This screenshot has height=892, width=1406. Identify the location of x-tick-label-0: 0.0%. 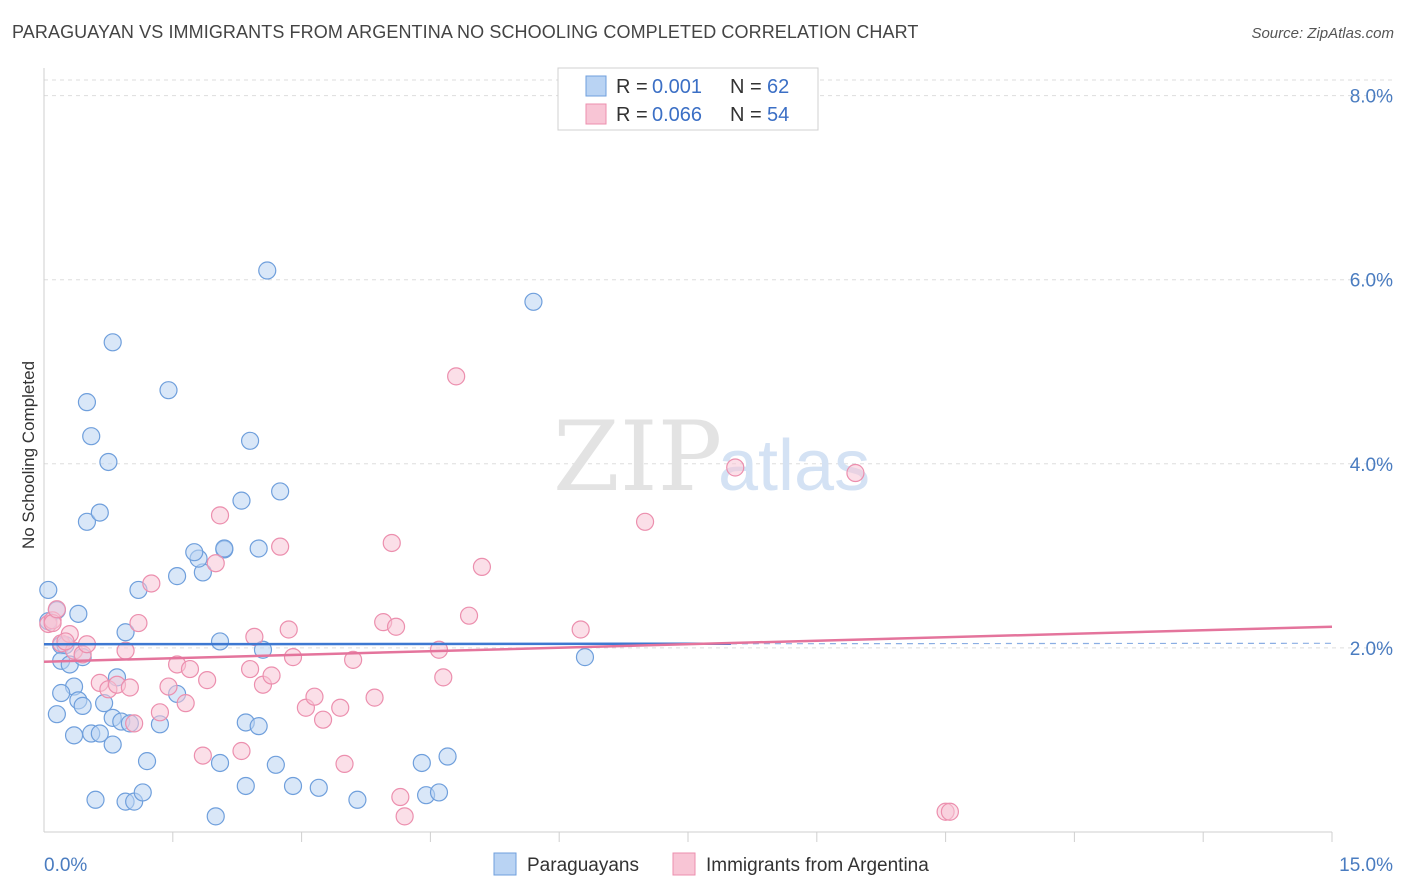
(65, 865).